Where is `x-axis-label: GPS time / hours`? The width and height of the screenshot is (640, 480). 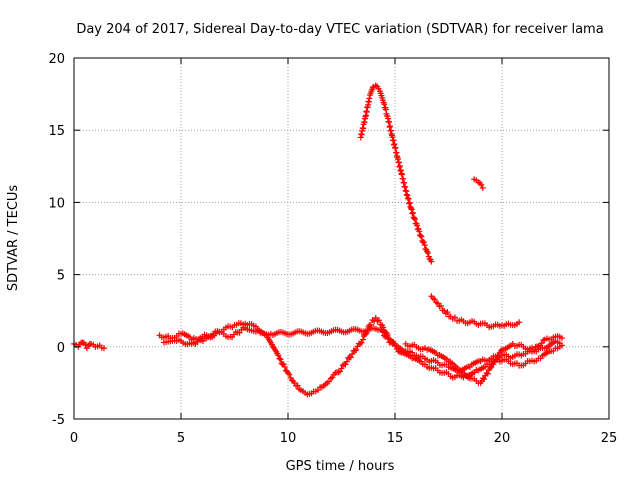 x-axis-label: GPS time / hours is located at coordinates (340, 466).